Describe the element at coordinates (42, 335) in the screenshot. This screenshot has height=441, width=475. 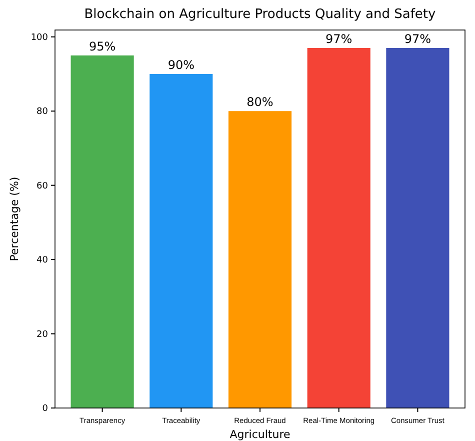
I see `y-tick-label: 20` at that location.